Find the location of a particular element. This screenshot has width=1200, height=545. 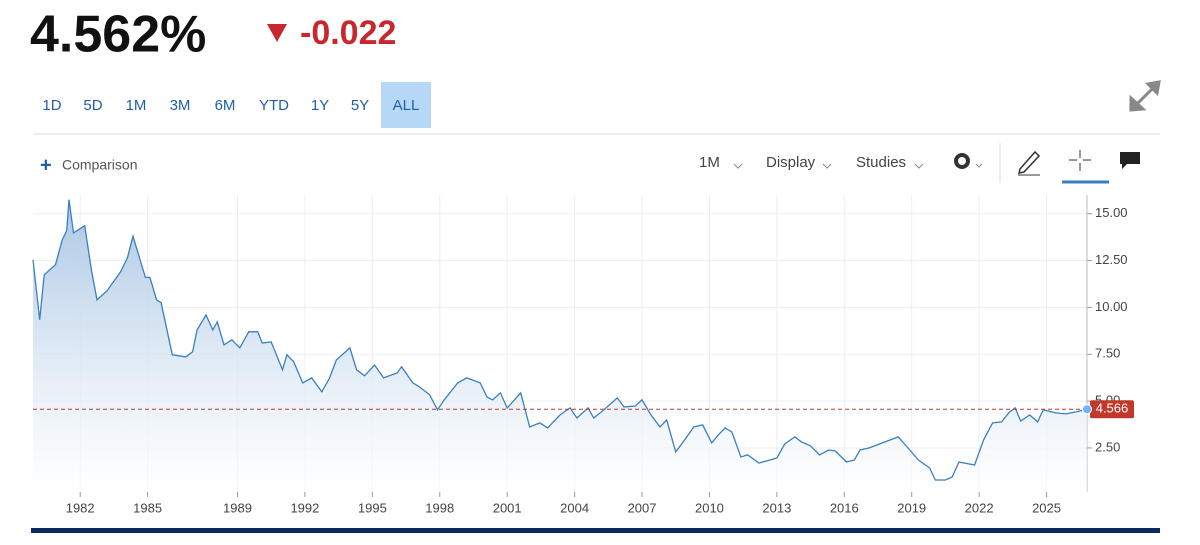

x-tick-label: 1995 is located at coordinates (372, 507).